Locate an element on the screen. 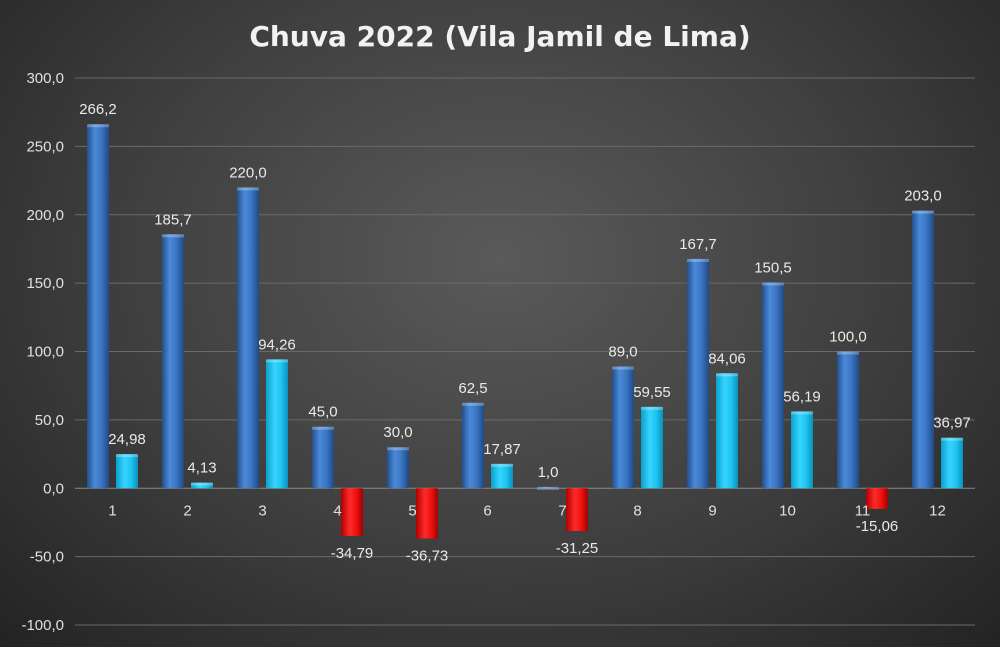  y-tick-label: 50,0 is located at coordinates (49, 420).